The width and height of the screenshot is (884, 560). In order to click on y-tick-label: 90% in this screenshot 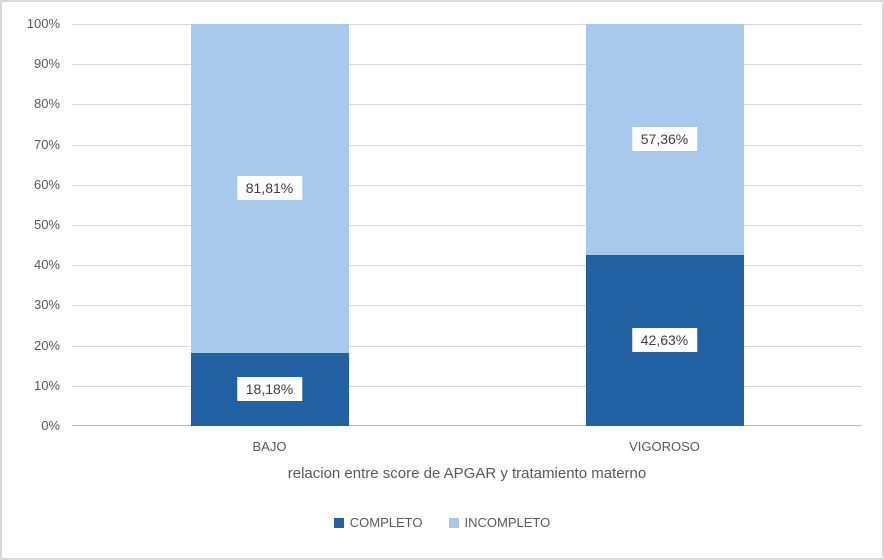, I will do `click(46, 64)`.